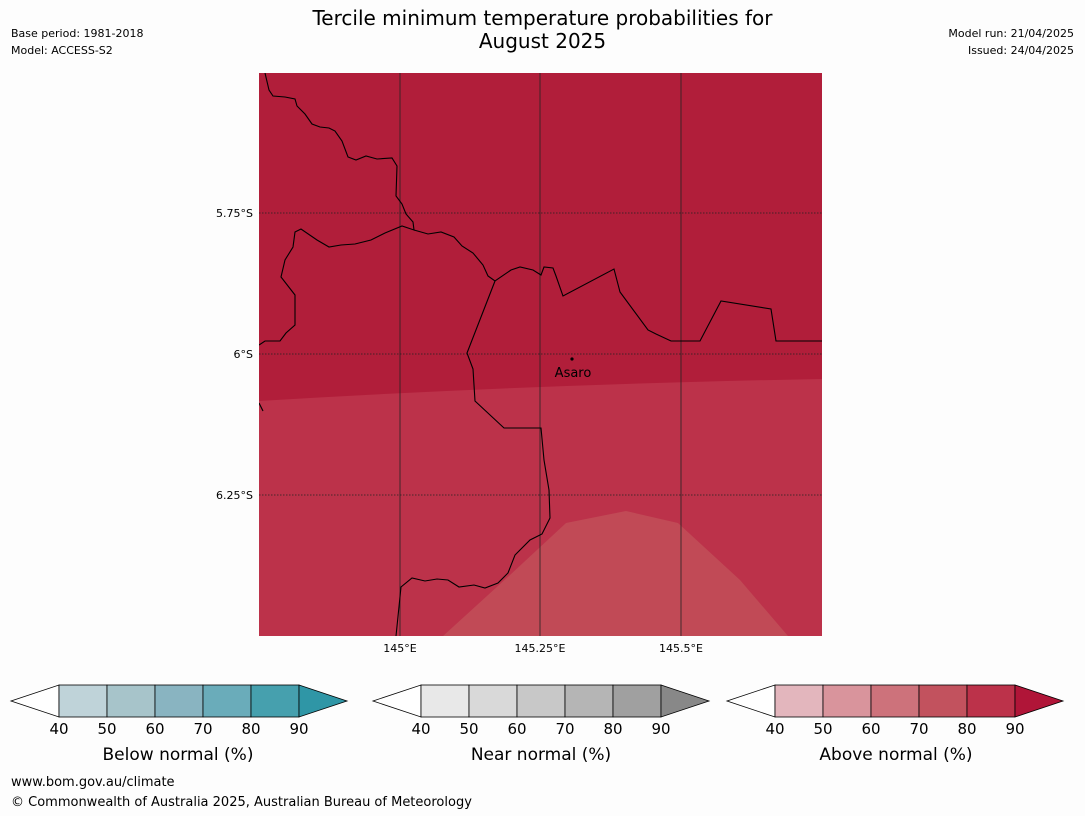  I want to click on footer-url: www.bom.gov.au/climate, so click(93, 782).